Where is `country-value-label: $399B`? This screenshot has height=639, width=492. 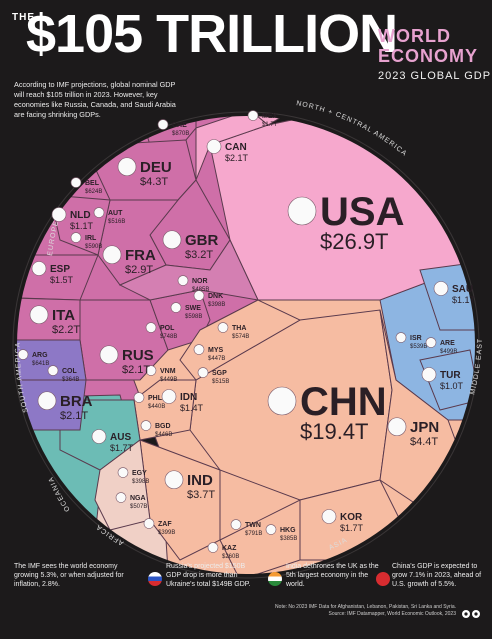
country-value-label: $399B is located at coordinates (166, 533).